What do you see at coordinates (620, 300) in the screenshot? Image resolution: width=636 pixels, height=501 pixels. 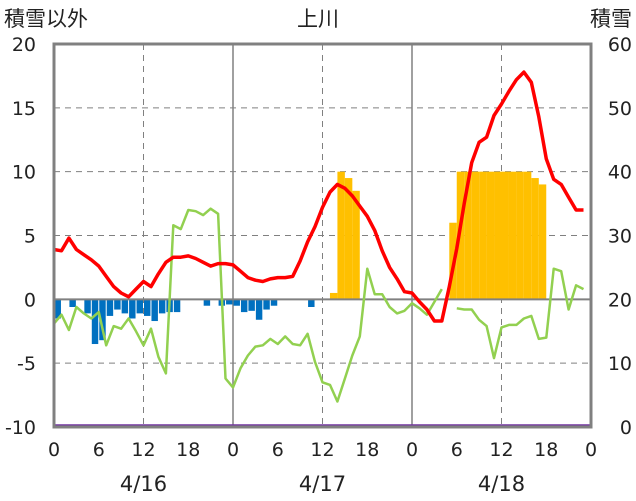 I see `right-tick-label: 20` at bounding box center [620, 300].